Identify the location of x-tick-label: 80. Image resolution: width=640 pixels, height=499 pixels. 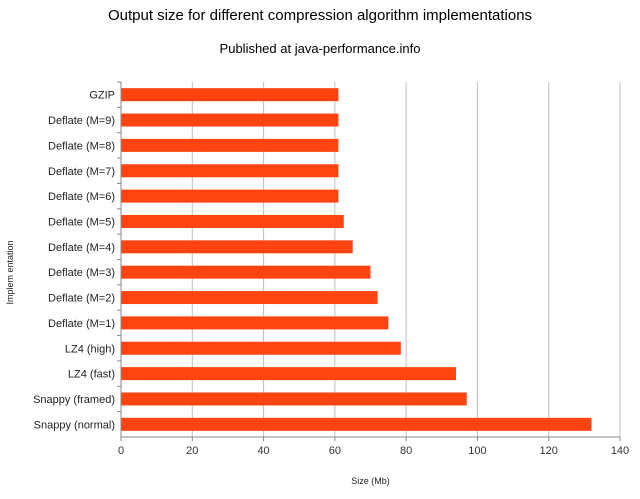
(406, 451).